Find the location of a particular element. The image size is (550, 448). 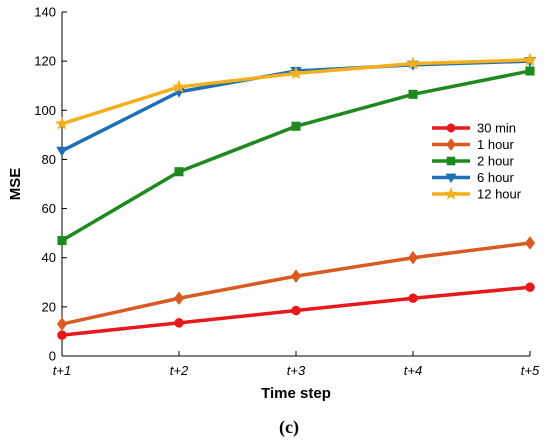

y-tick-label: 0 is located at coordinates (52, 356).